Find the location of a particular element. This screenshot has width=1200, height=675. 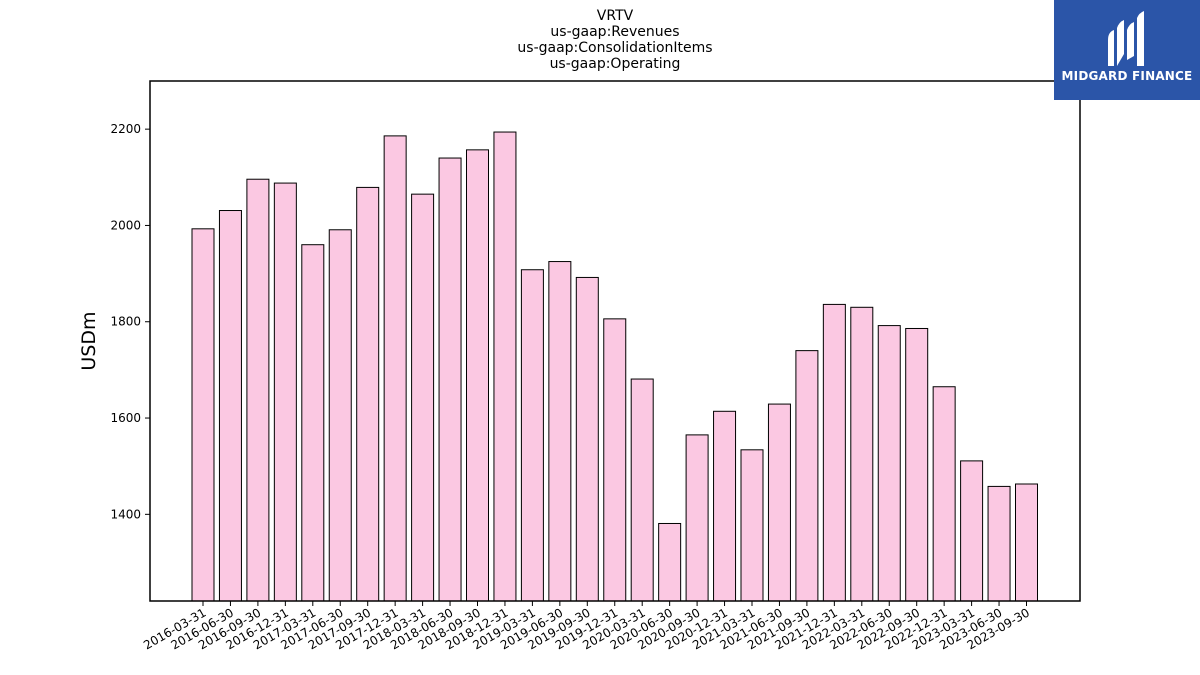

chart-title-line: us-gaap:ConsolidationItems is located at coordinates (614, 48).